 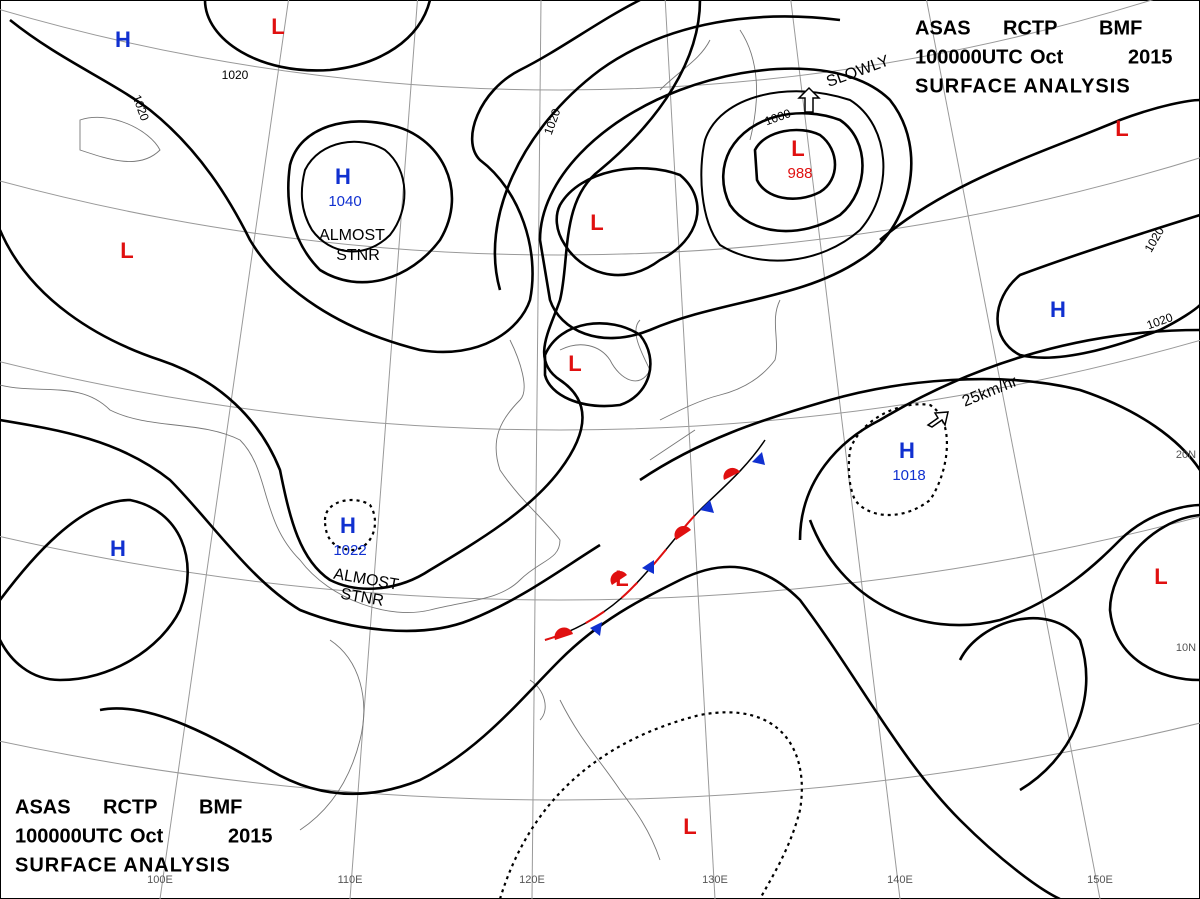 What do you see at coordinates (358, 255) in the screenshot?
I see `annotation: STNR` at bounding box center [358, 255].